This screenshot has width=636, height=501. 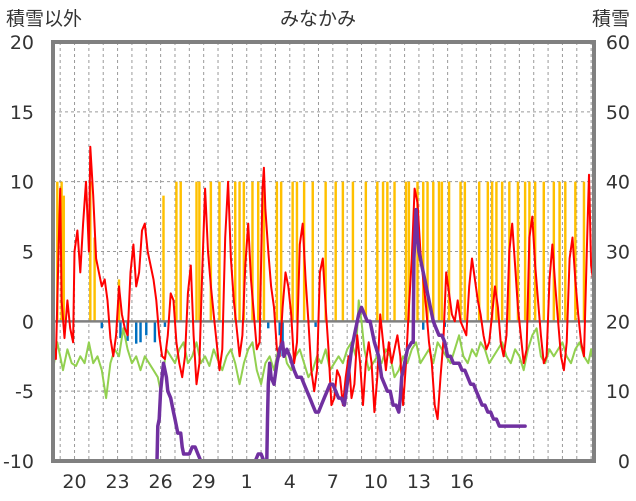 I want to click on right-tick-label: 60, so click(x=618, y=43).